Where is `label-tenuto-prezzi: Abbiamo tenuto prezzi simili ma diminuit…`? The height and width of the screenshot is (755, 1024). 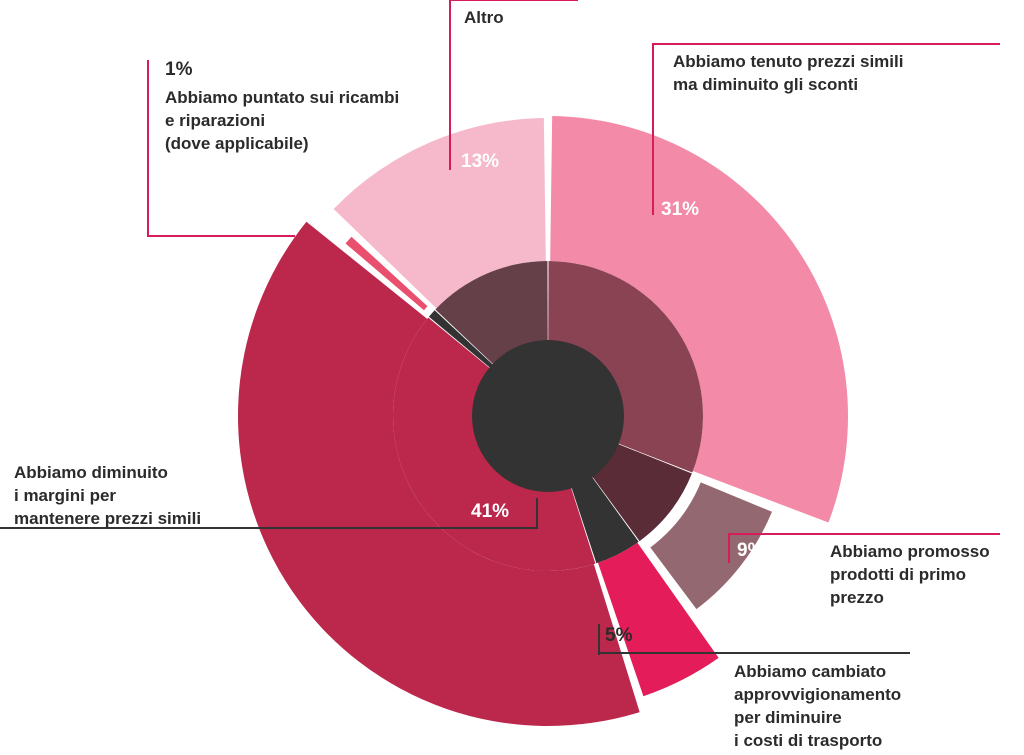
label-tenuto-prezzi: Abbiamo tenuto prezzi simili ma diminuit… is located at coordinates (788, 73).